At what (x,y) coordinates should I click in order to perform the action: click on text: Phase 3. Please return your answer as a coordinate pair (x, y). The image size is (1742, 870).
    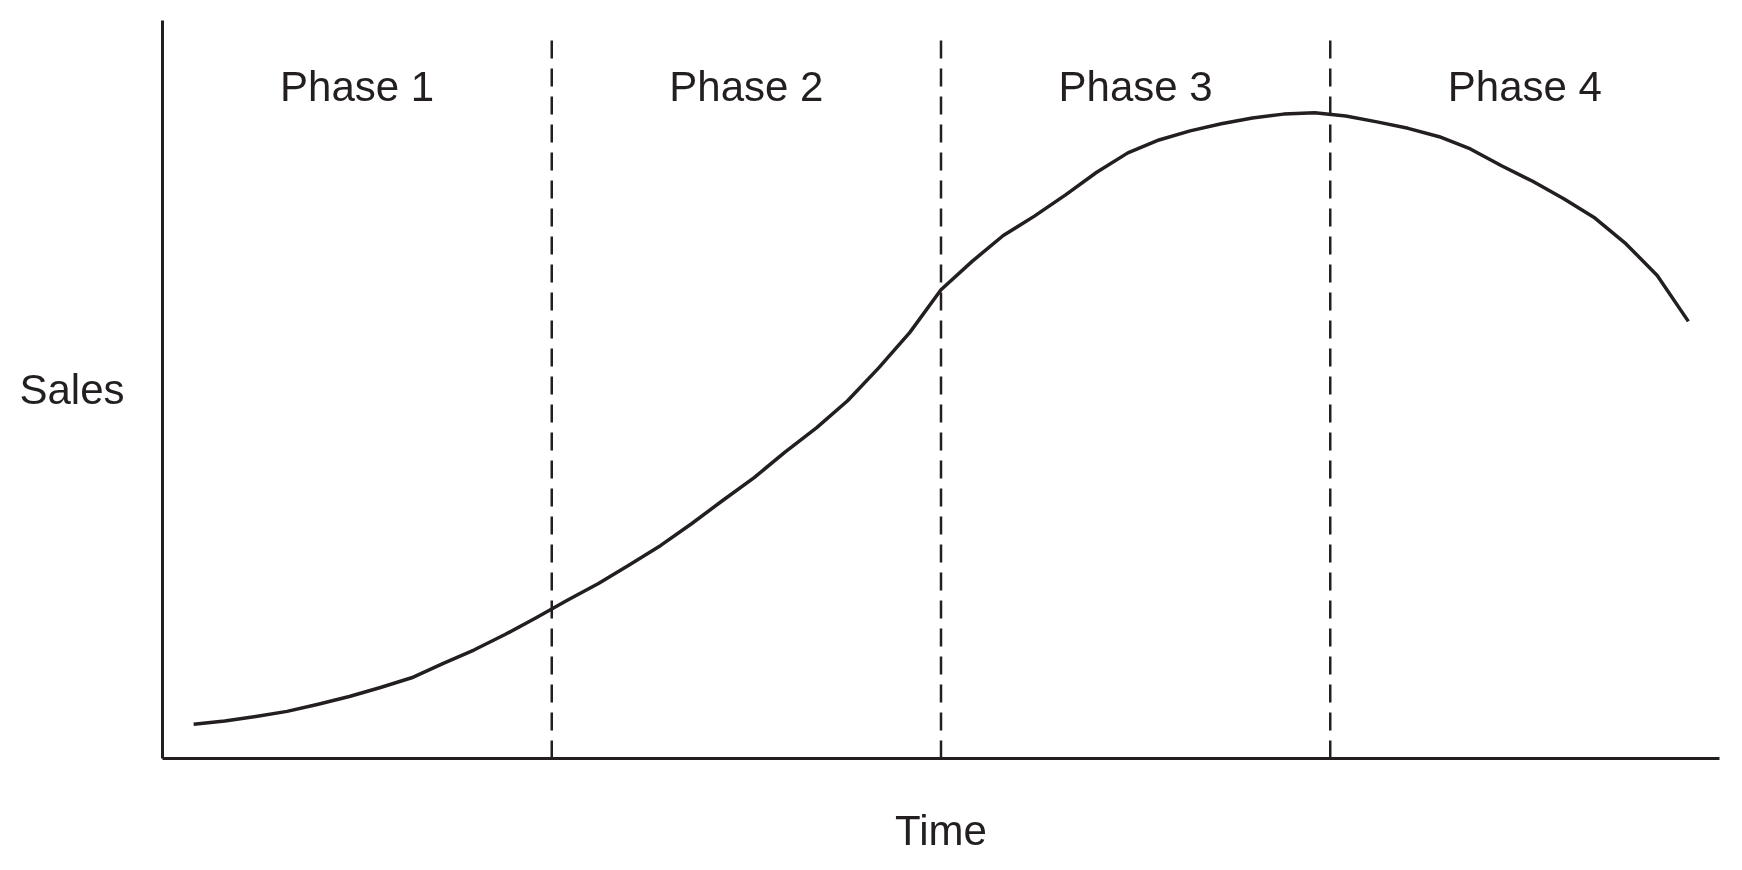
    Looking at the image, I should click on (1135, 87).